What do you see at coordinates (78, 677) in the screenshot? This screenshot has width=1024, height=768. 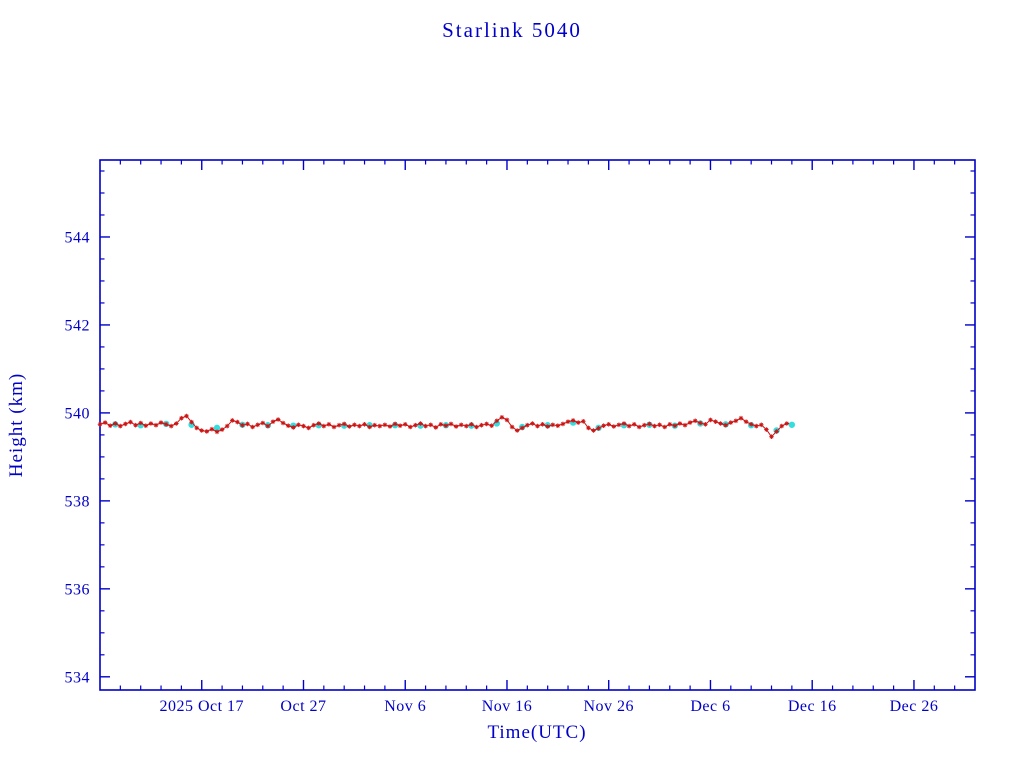 I see `y-tick-label: 534` at bounding box center [78, 677].